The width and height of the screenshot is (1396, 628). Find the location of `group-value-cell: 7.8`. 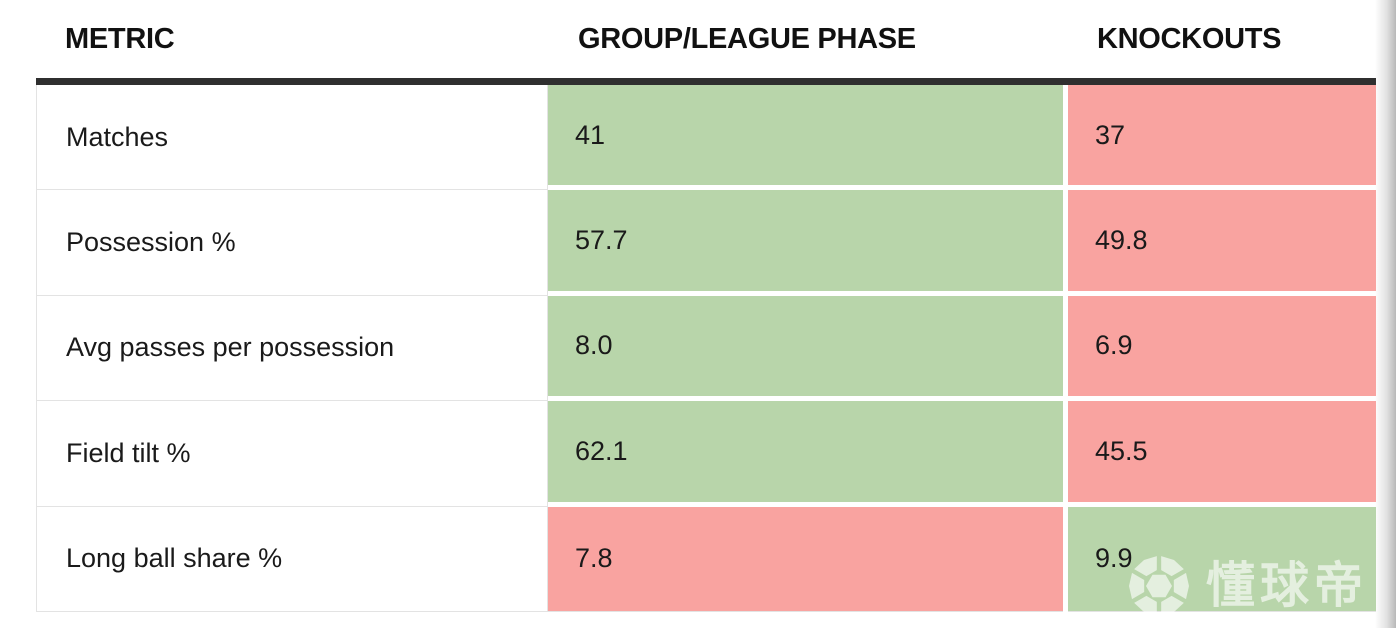

group-value-cell: 7.8 is located at coordinates (805, 559).